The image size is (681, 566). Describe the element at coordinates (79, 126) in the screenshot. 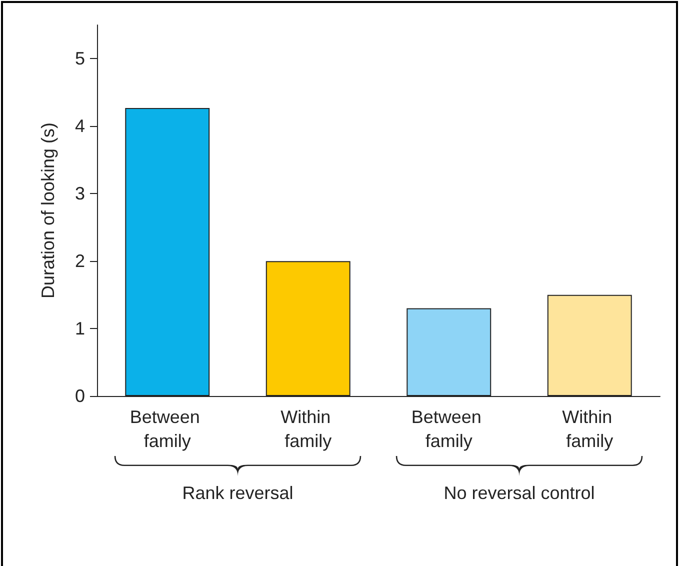

I see `y-tick-label: 4` at that location.